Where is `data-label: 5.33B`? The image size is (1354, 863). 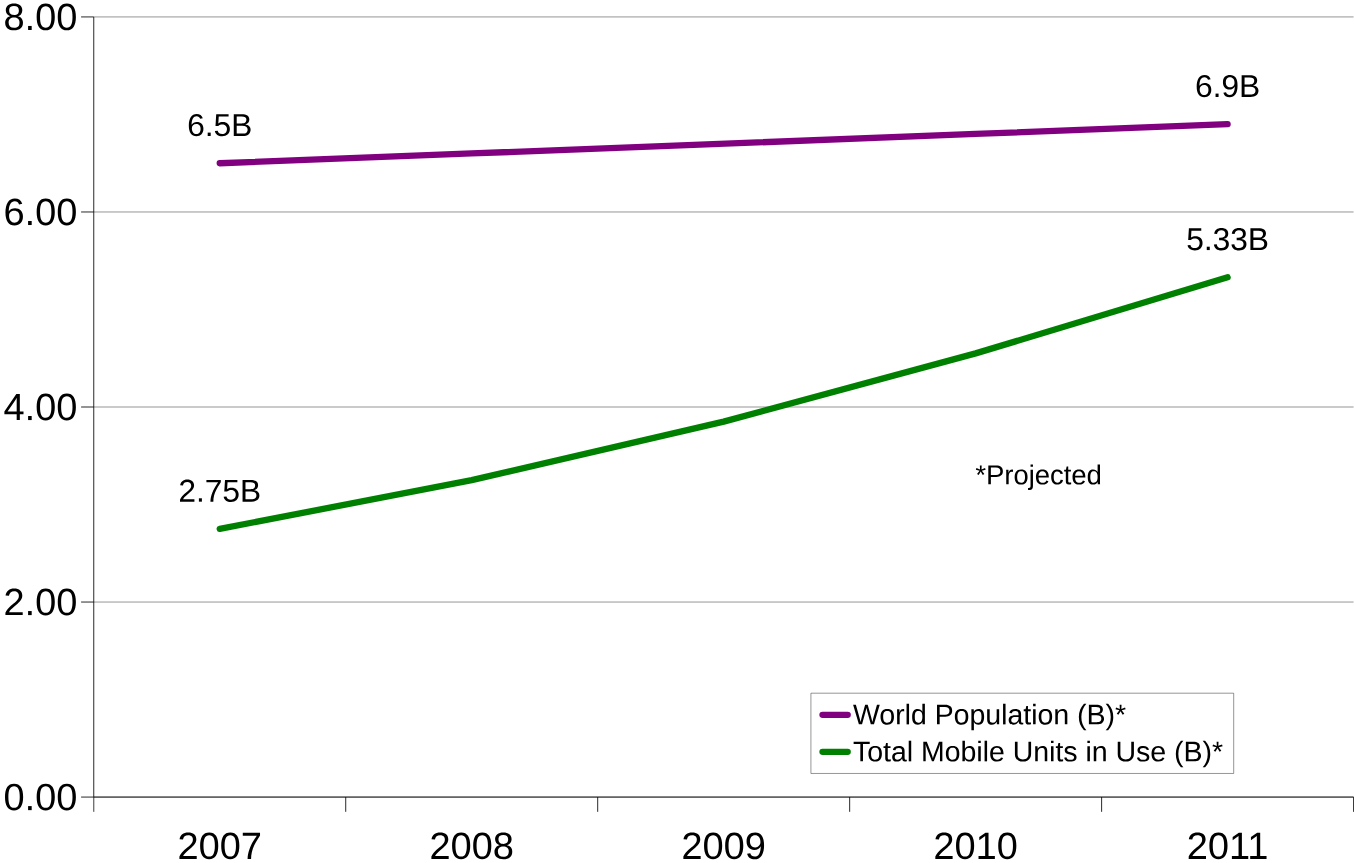
data-label: 5.33B is located at coordinates (1227, 239).